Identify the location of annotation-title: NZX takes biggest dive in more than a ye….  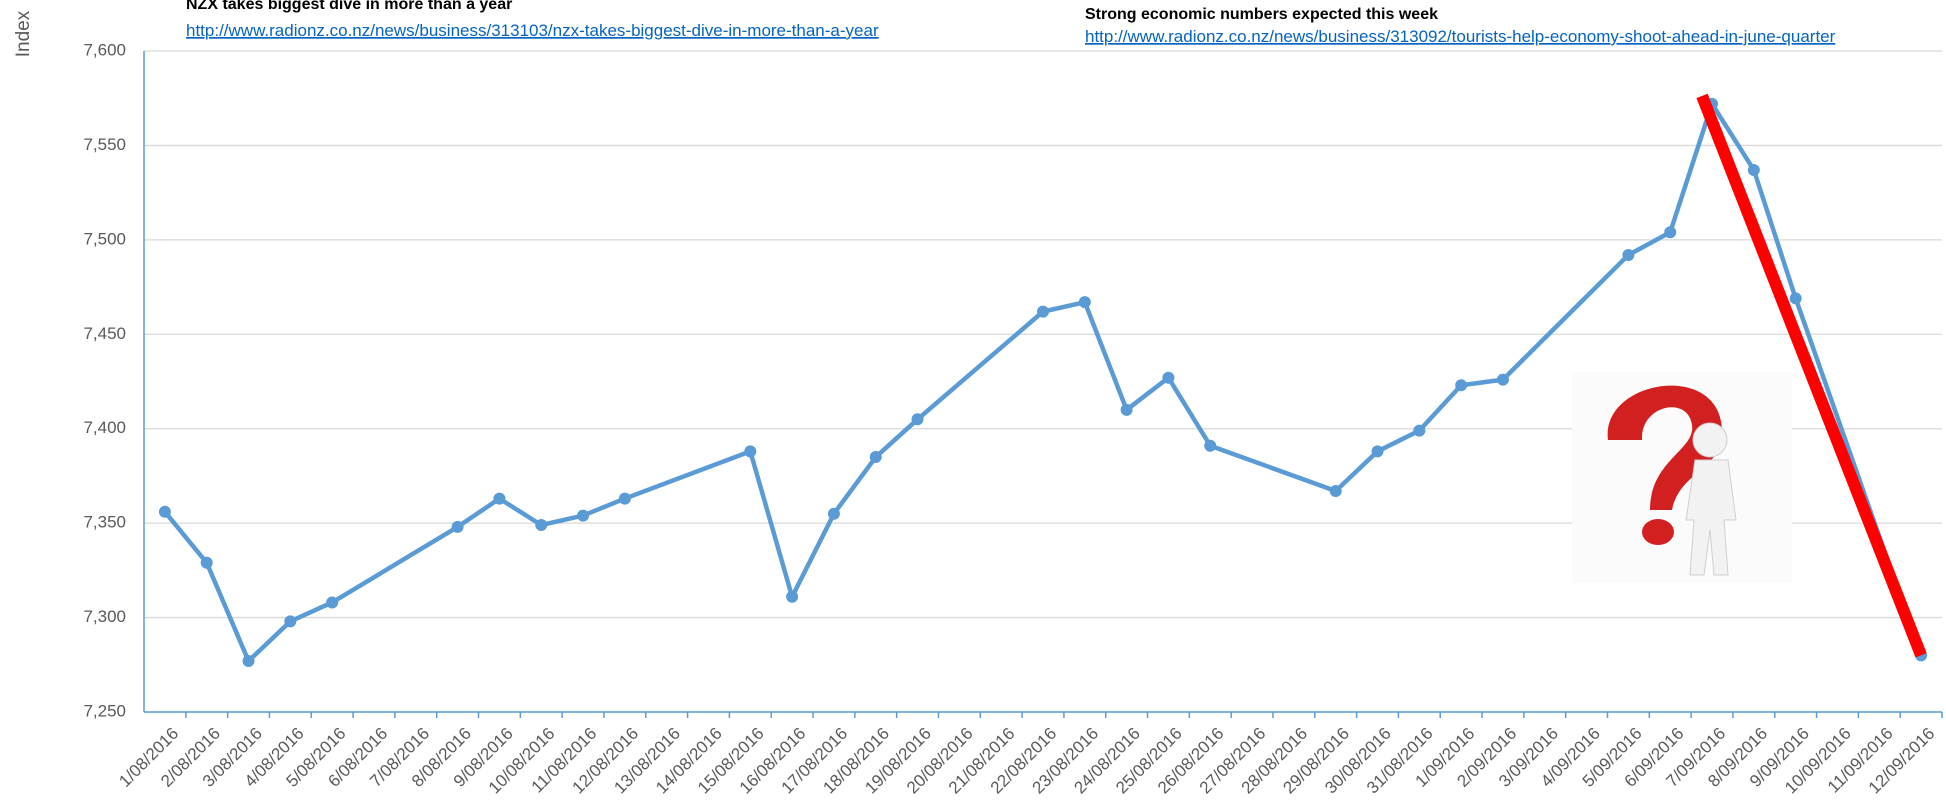
(349, 6).